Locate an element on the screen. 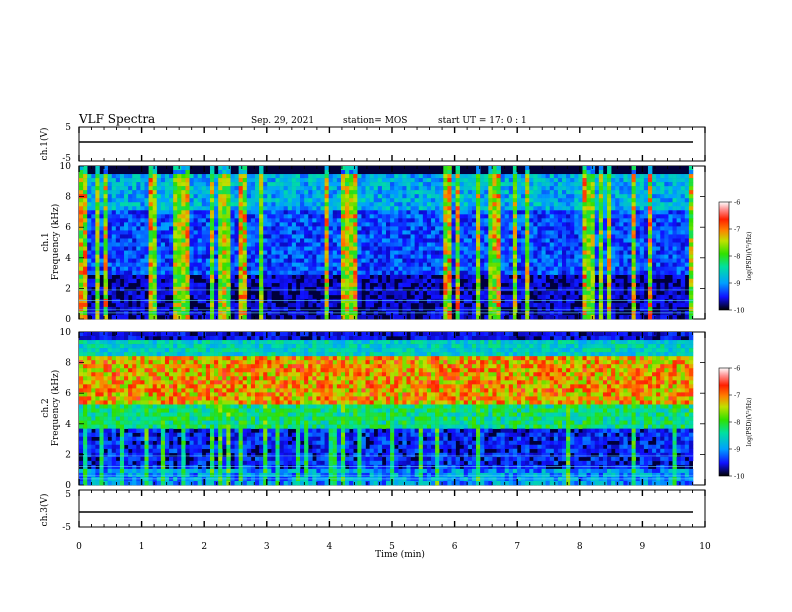 This screenshot has height=612, width=792. ch1-ytick-bottom: -5 is located at coordinates (66, 159).